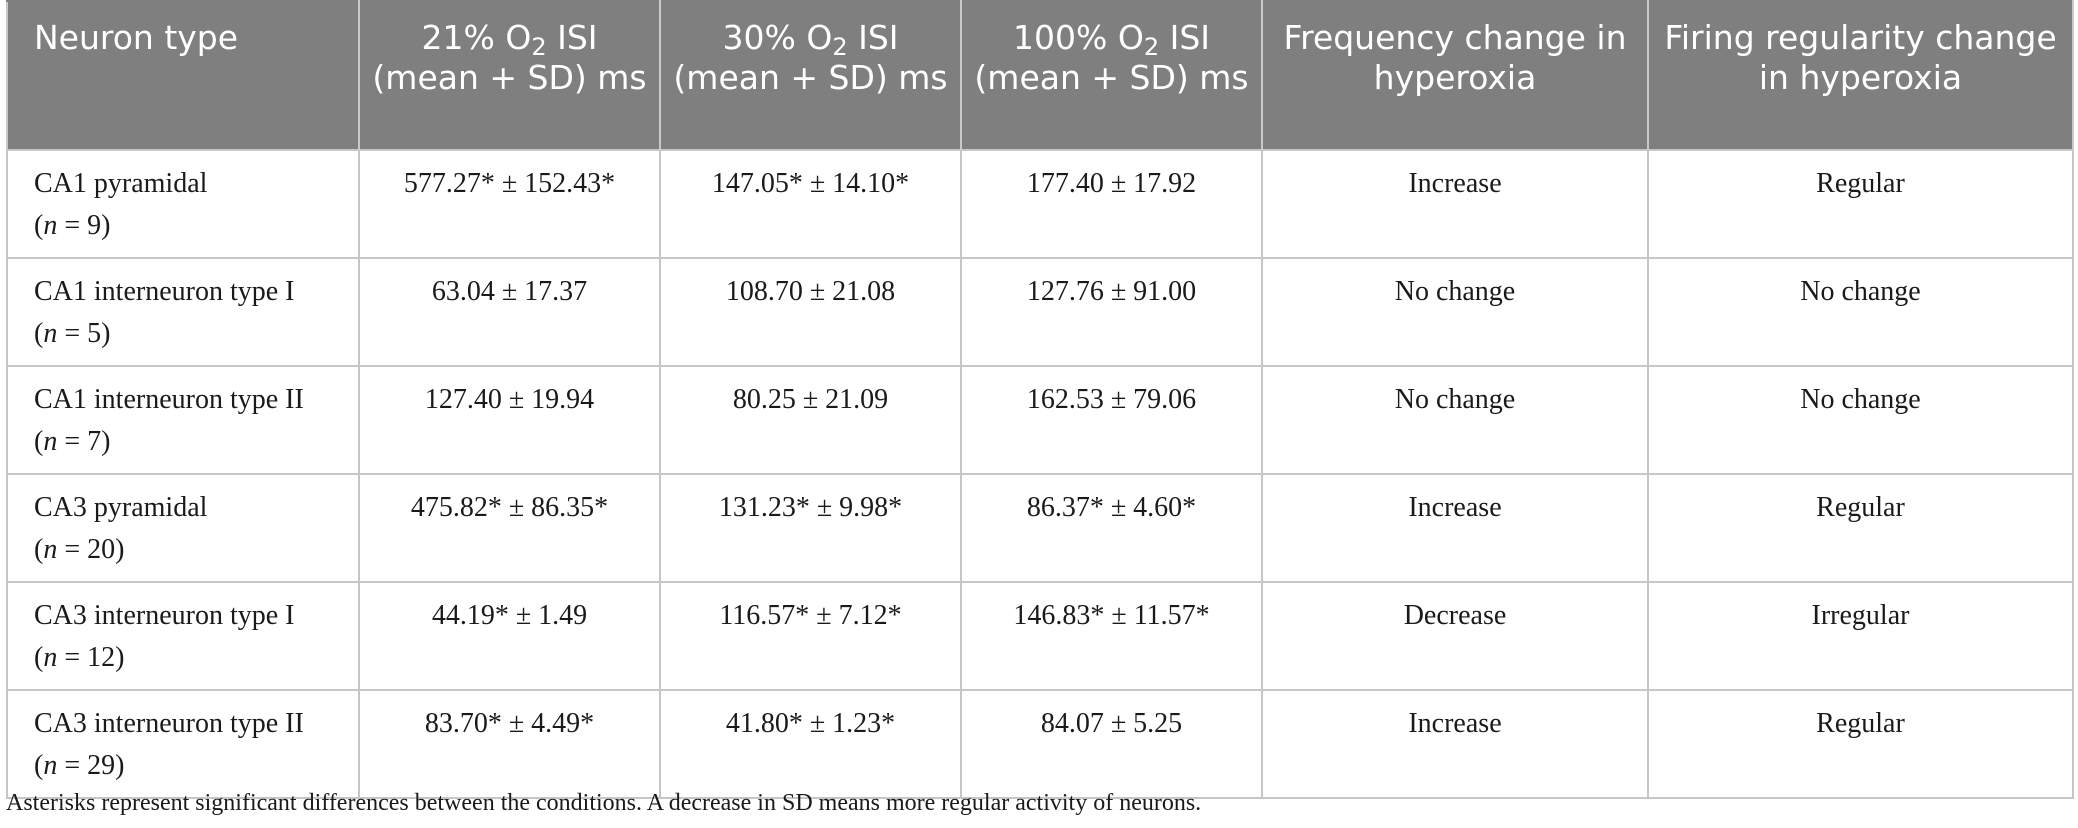 The height and width of the screenshot is (828, 2078). I want to click on header-frequency-change: Frequency change in hyperoxia, so click(1455, 75).